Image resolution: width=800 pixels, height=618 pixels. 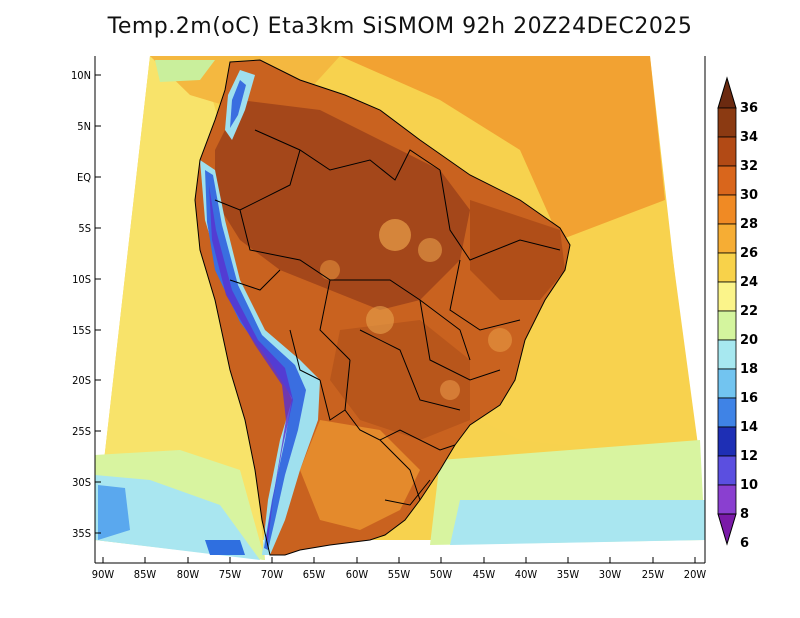 What do you see at coordinates (749, 108) in the screenshot?
I see `colorbar-label: 36` at bounding box center [749, 108].